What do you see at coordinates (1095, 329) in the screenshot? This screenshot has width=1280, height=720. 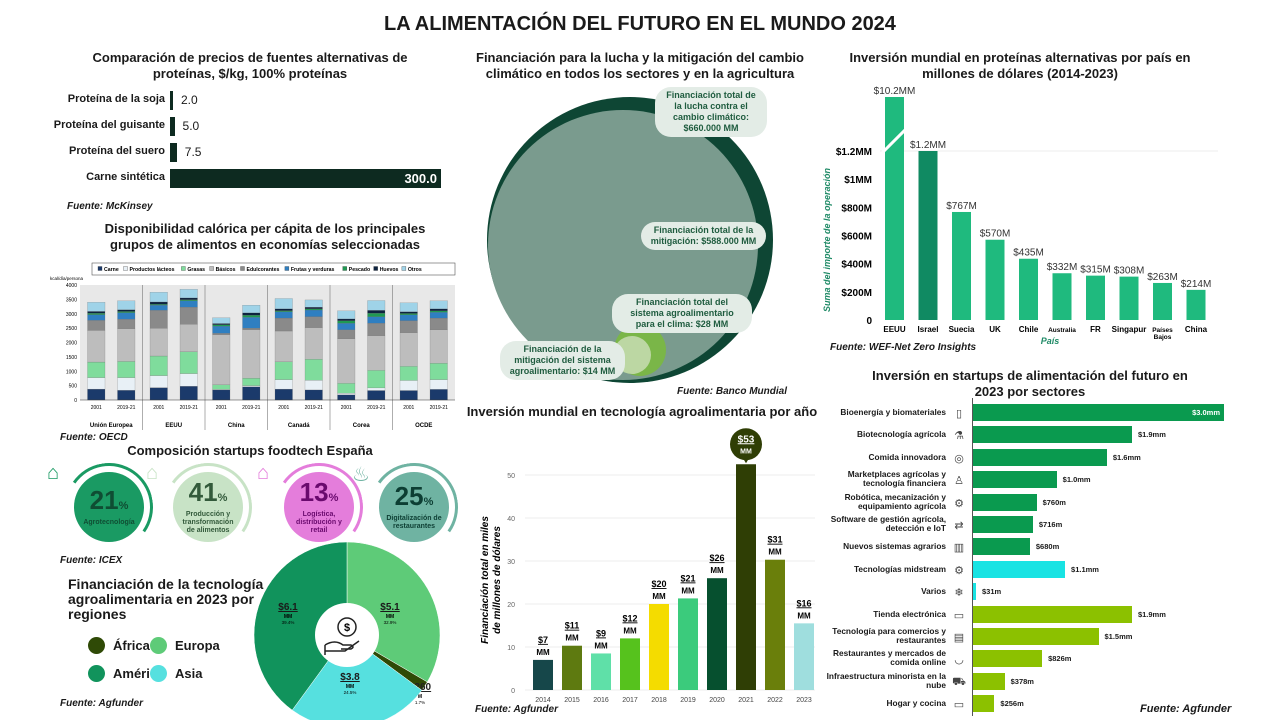 I see `x-tick: FR` at bounding box center [1095, 329].